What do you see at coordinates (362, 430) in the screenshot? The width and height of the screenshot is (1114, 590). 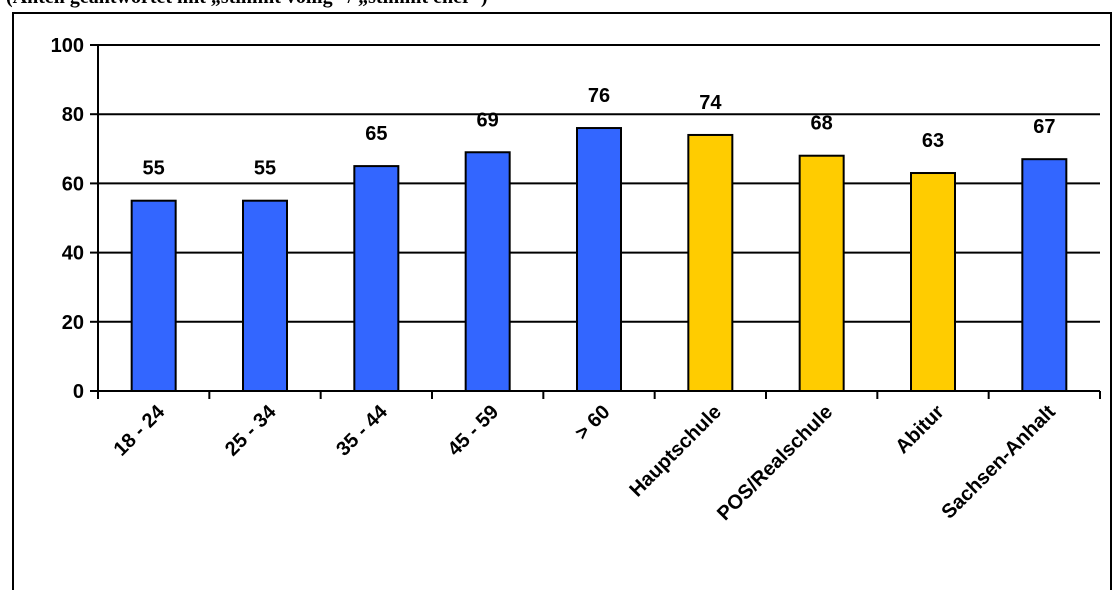 I see `x-tick-label: 35 - 44` at bounding box center [362, 430].